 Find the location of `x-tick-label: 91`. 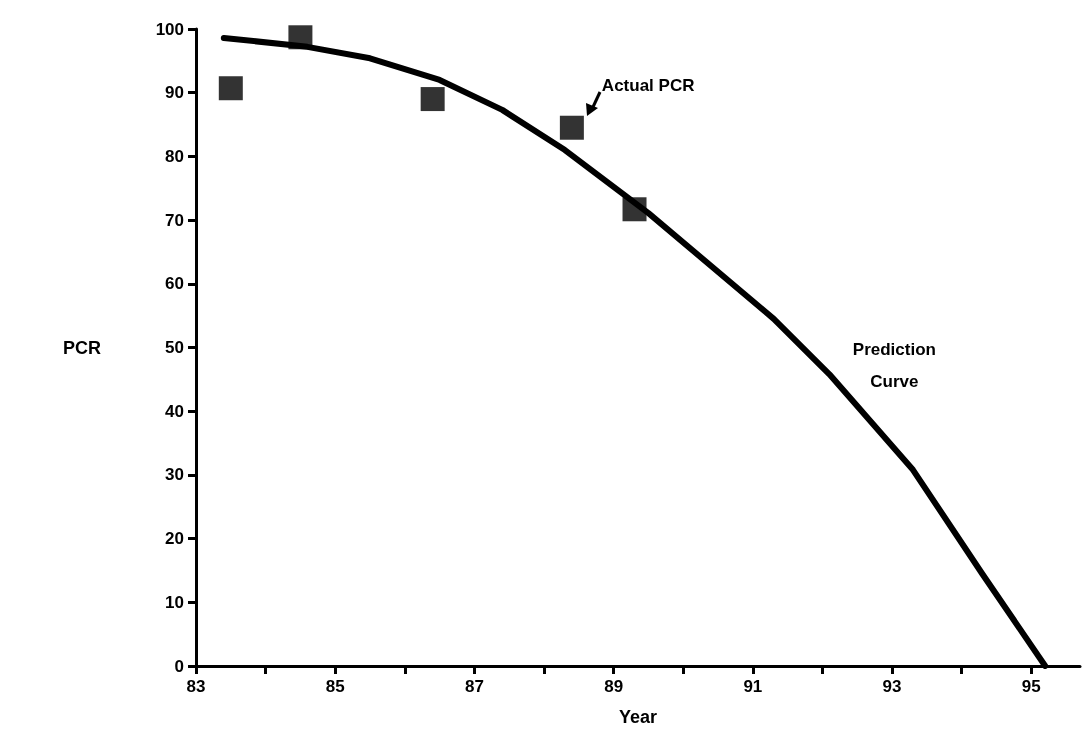

x-tick-label: 91 is located at coordinates (753, 686).